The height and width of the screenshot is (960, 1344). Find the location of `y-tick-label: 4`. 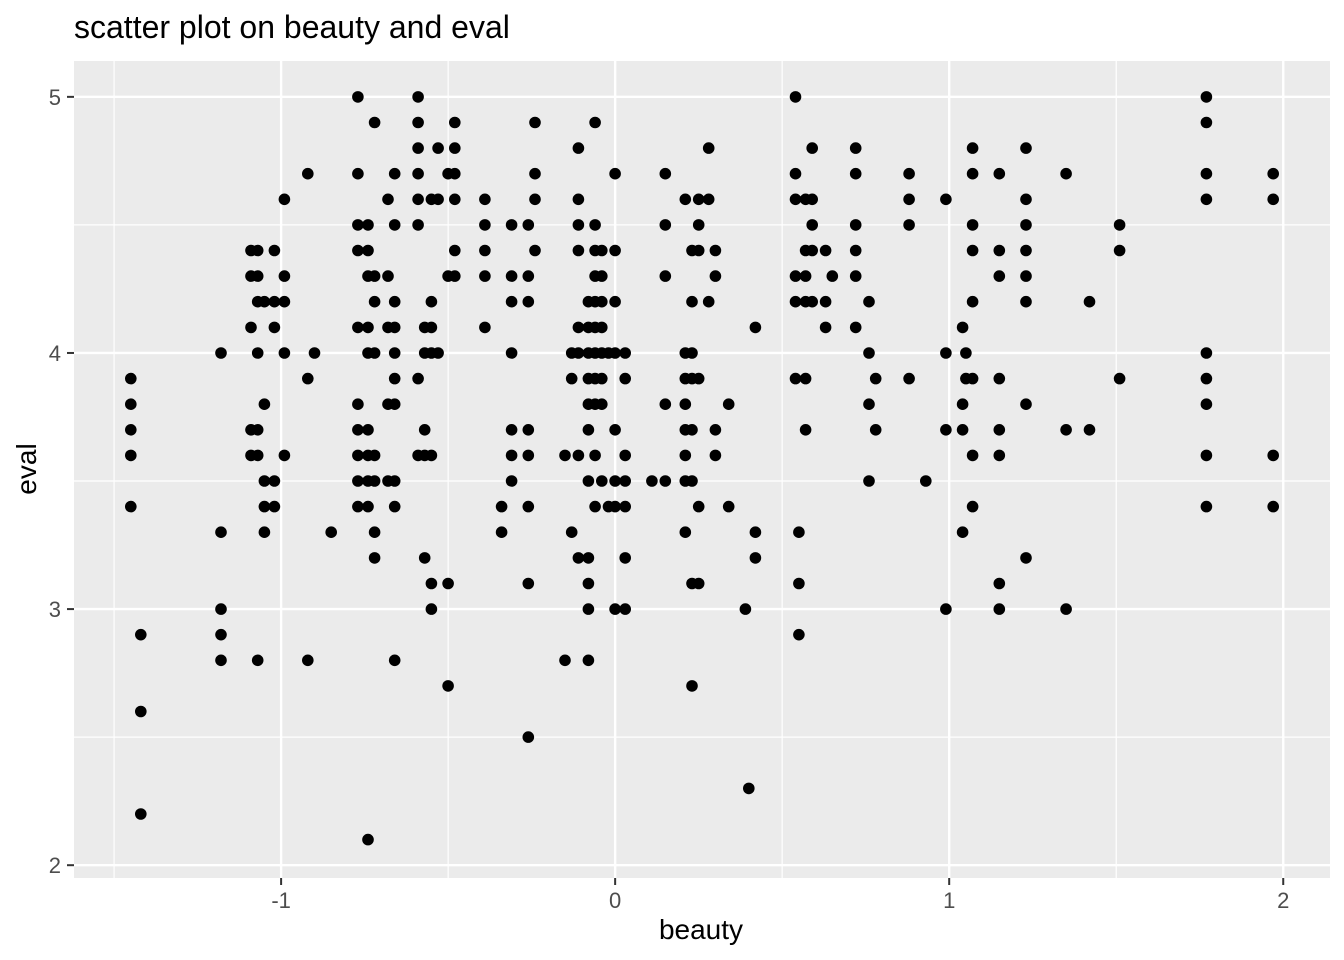

y-tick-label: 4 is located at coordinates (55, 353).